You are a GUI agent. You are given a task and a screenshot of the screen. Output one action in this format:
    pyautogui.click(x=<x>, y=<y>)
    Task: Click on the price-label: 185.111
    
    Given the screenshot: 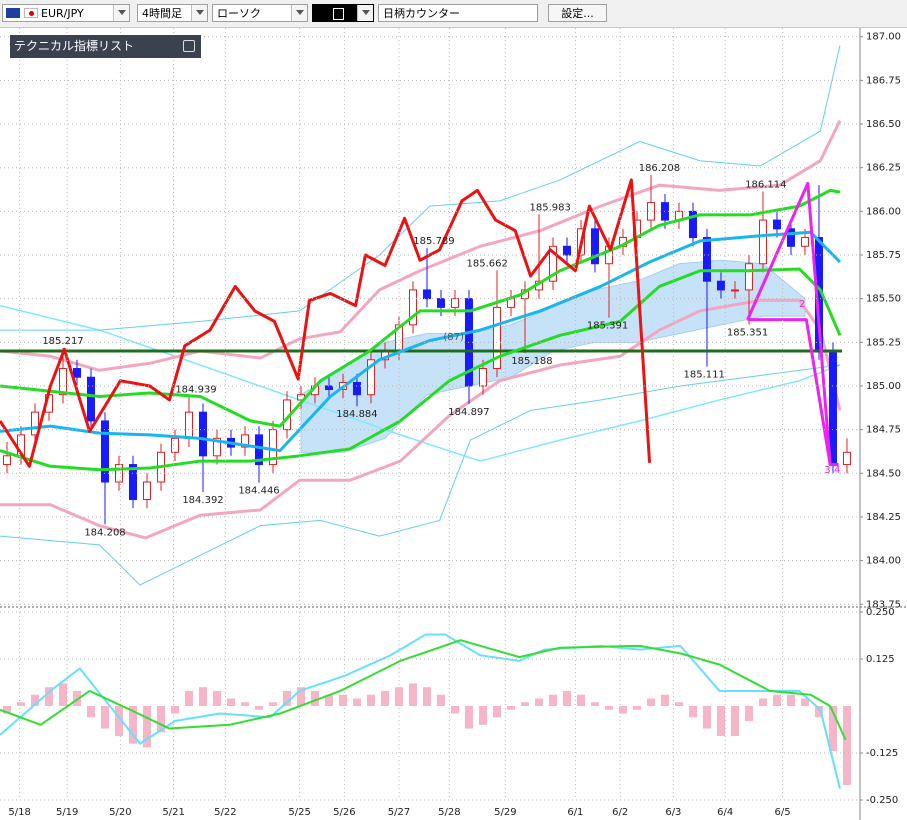 What is the action you would take?
    pyautogui.click(x=704, y=375)
    